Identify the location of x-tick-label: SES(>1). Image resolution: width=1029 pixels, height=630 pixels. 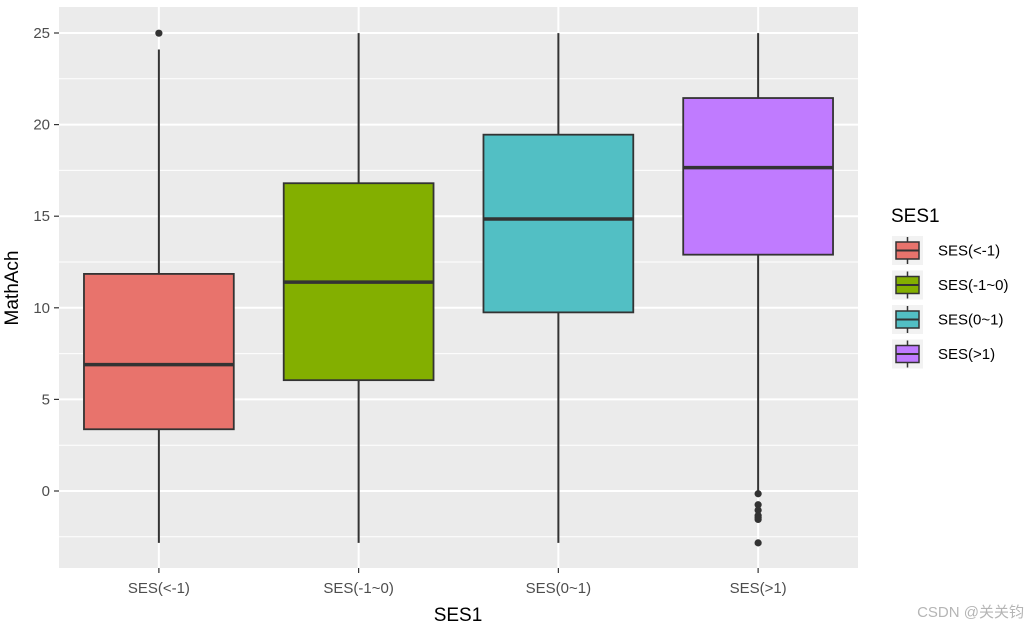
(758, 588).